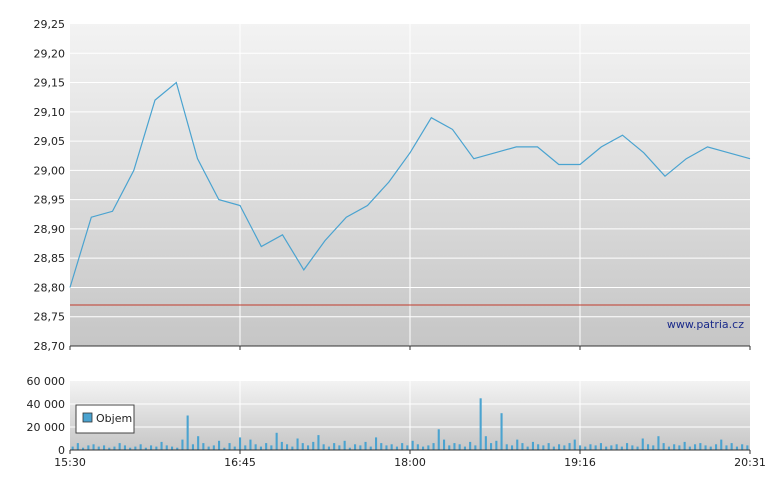 The image size is (780, 490). Describe the element at coordinates (410, 348) in the screenshot. I see `price-x-tick-marks` at that location.